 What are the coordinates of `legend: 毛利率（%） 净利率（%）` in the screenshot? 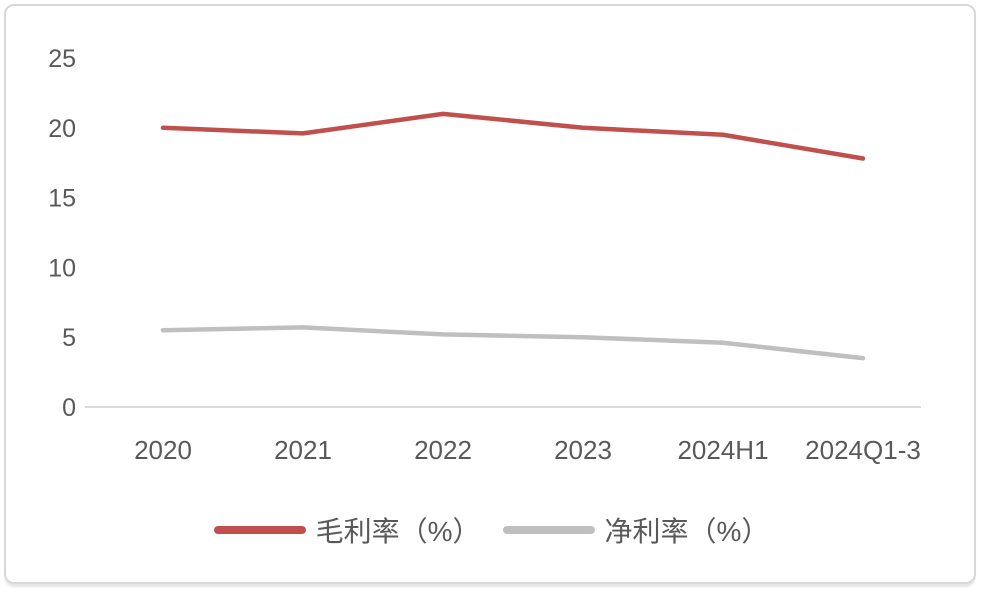 It's located at (491, 530).